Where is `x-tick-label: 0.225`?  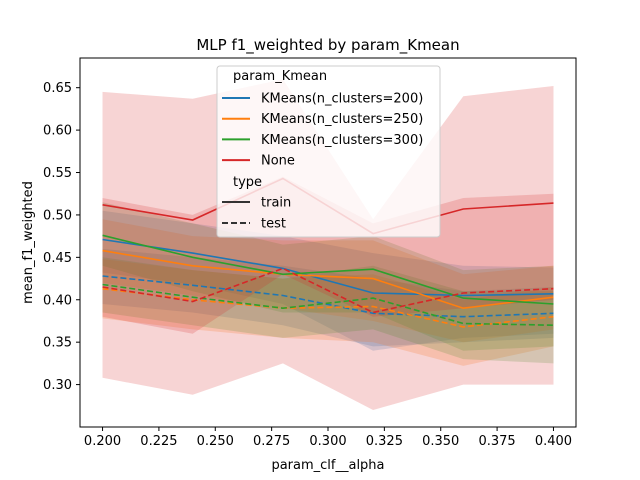
x-tick-label: 0.225 is located at coordinates (158, 441).